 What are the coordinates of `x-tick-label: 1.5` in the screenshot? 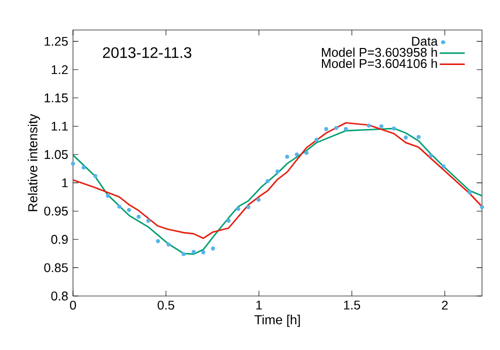 It's located at (352, 305).